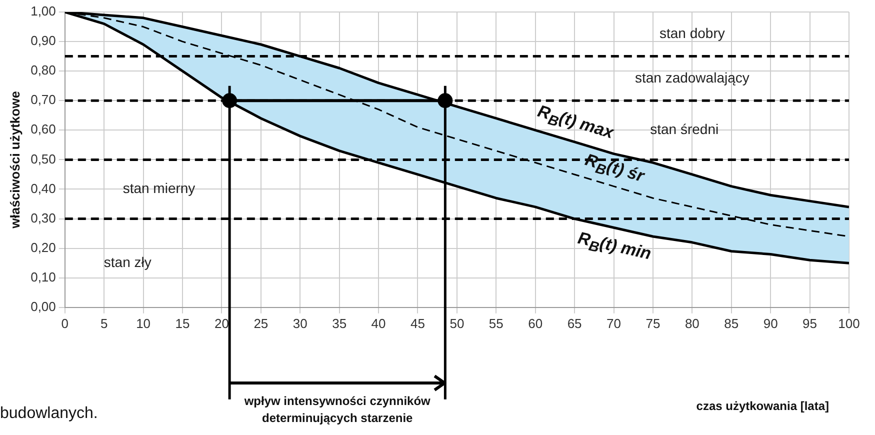 Image resolution: width=875 pixels, height=435 pixels. I want to click on x-tick-label: 25, so click(261, 323).